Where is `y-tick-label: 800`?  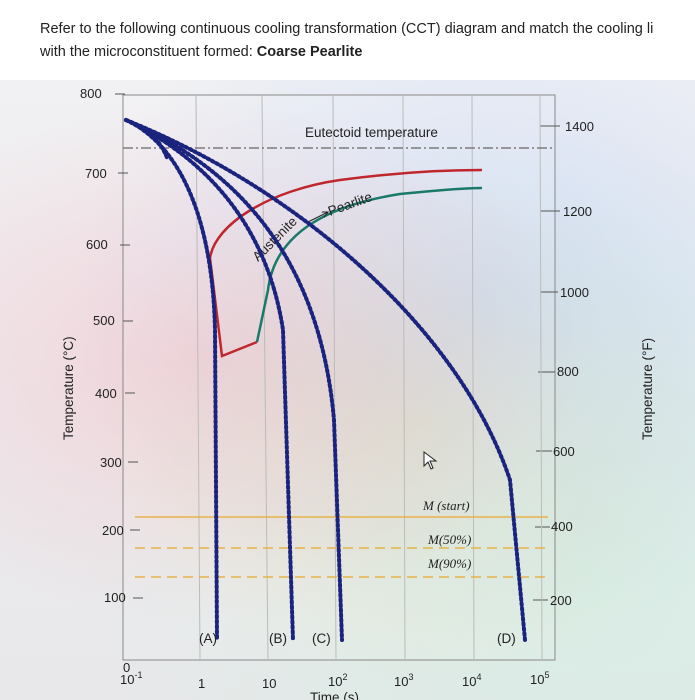 y-tick-label: 800 is located at coordinates (91, 93).